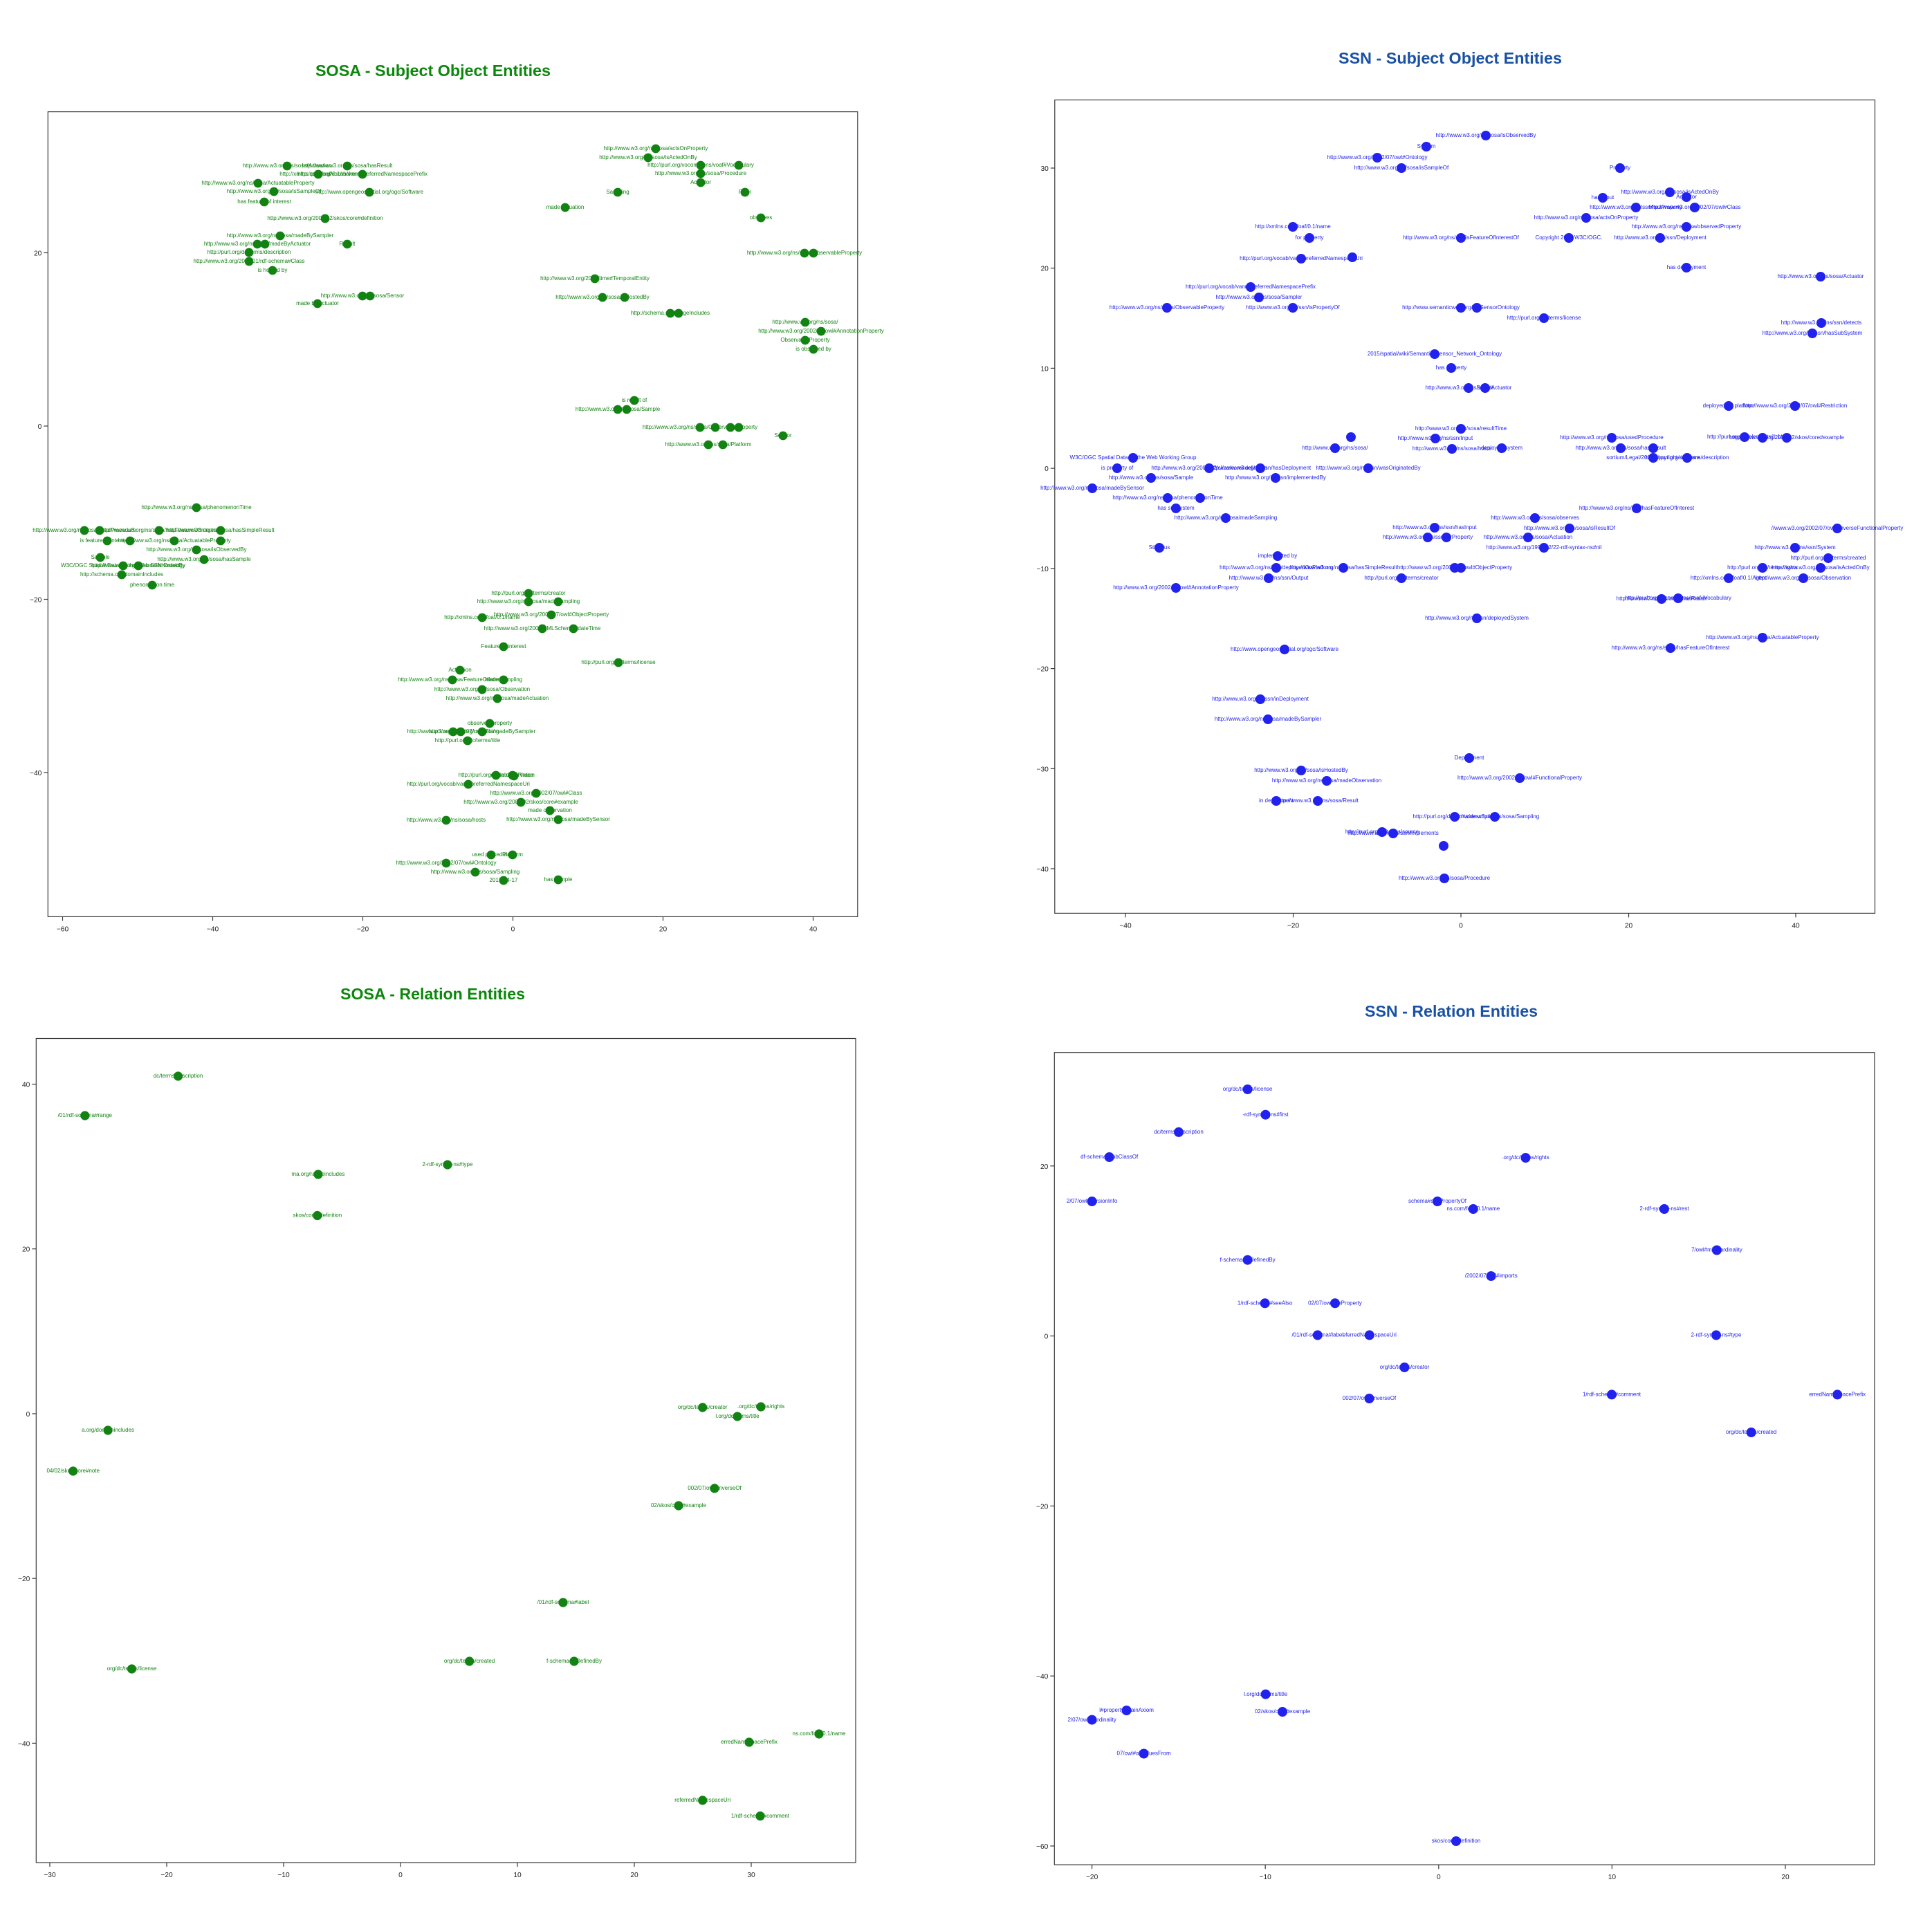 This screenshot has height=1920, width=1932. What do you see at coordinates (1450, 58) in the screenshot?
I see `svg-text: SSN - Subject Object Entities` at bounding box center [1450, 58].